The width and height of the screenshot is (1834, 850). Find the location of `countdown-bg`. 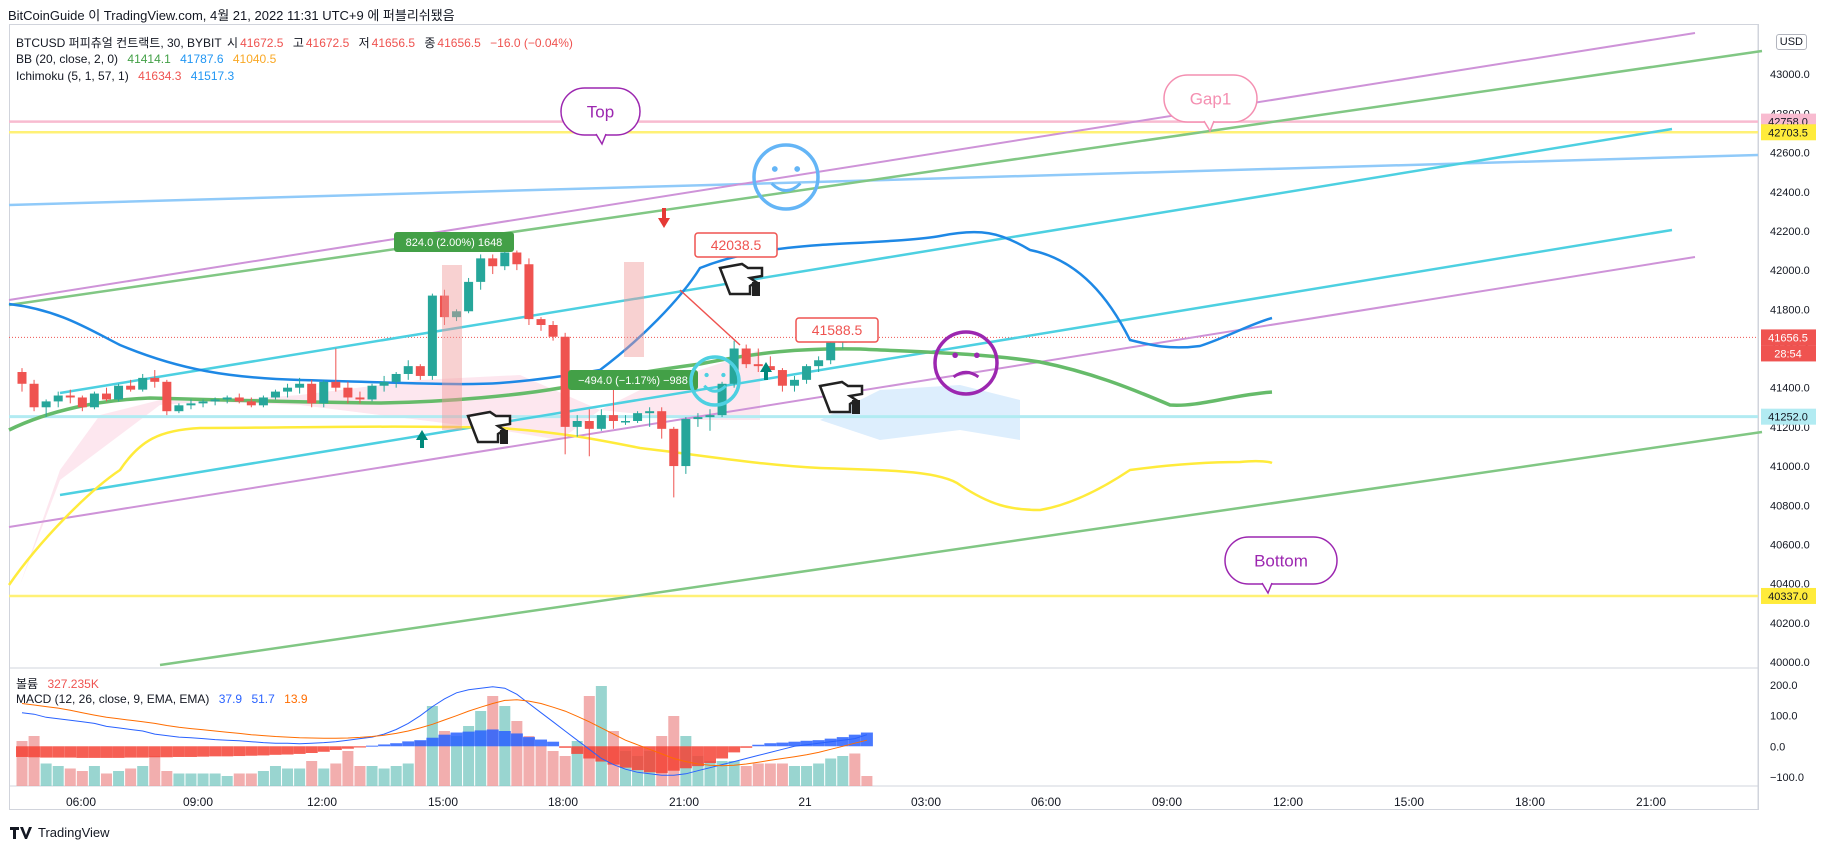

countdown-bg is located at coordinates (1788, 353).